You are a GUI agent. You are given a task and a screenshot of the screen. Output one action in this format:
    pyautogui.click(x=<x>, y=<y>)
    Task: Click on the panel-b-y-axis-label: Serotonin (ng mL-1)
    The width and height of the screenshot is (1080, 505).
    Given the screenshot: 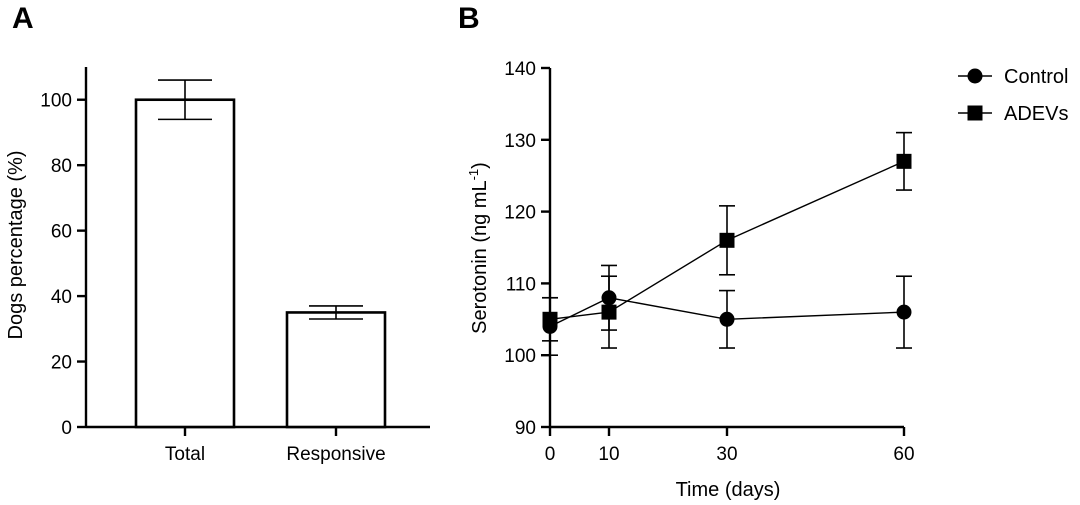 What is the action you would take?
    pyautogui.click(x=478, y=248)
    